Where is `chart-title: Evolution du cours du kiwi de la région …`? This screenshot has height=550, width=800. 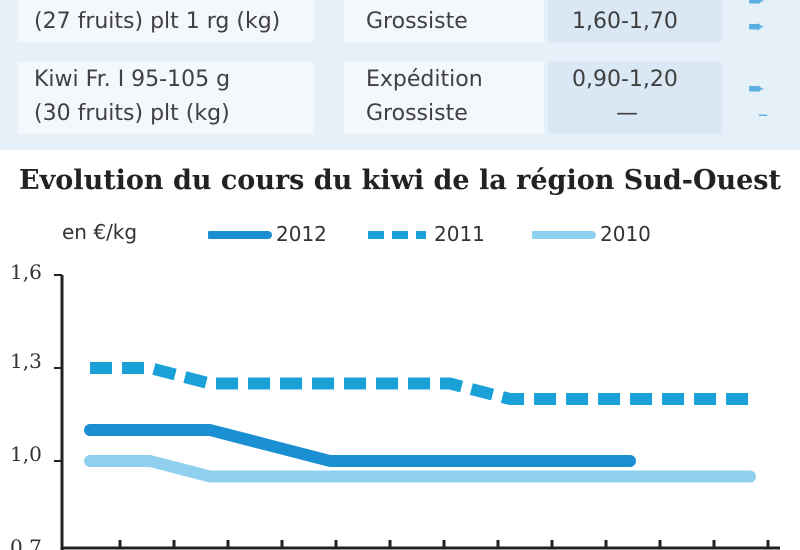 chart-title: Evolution du cours du kiwi de la région … is located at coordinates (400, 180).